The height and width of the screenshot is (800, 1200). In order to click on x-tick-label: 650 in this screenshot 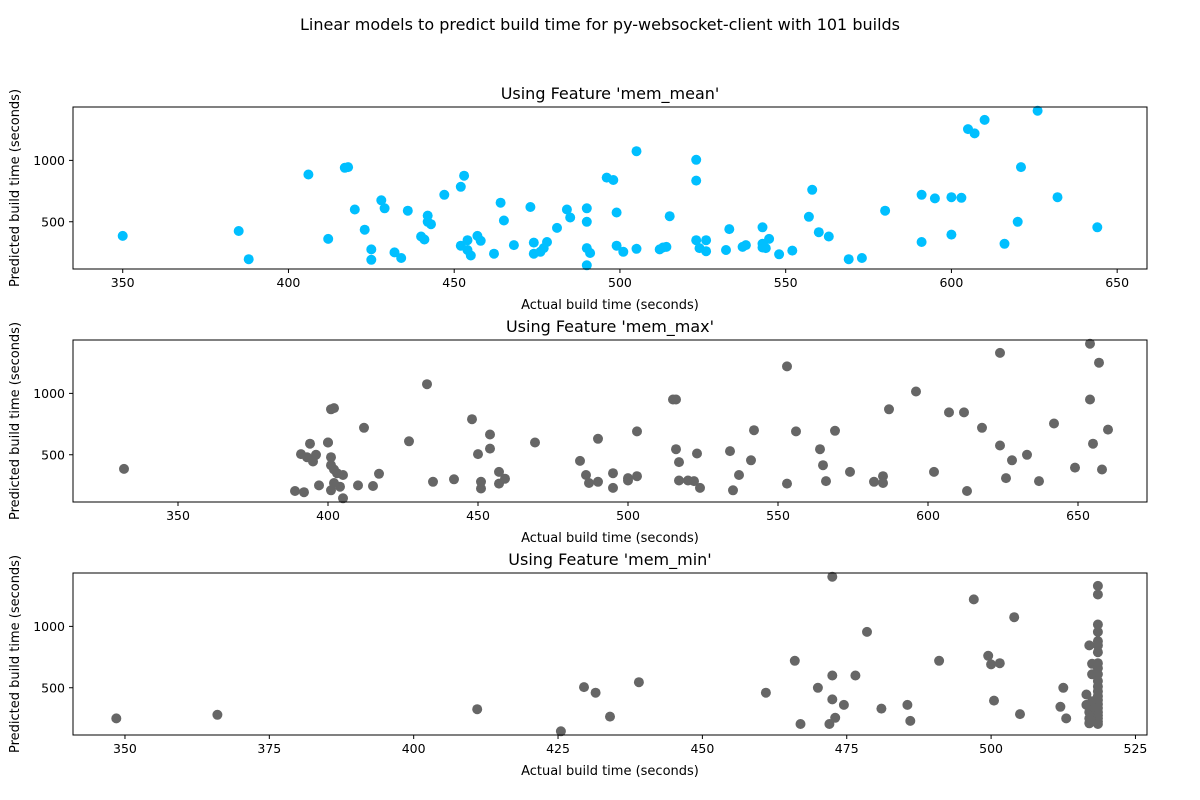, I will do `click(1117, 282)`.